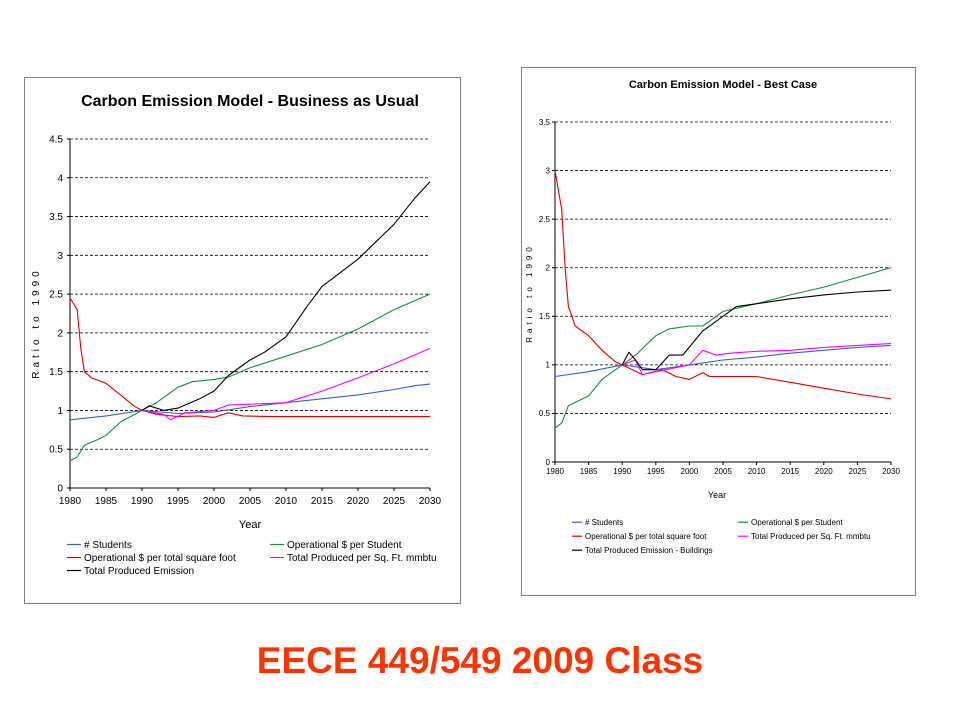 This screenshot has width=960, height=720. I want to click on chart-title: Carbon Emission Model - Best Case, so click(723, 85).